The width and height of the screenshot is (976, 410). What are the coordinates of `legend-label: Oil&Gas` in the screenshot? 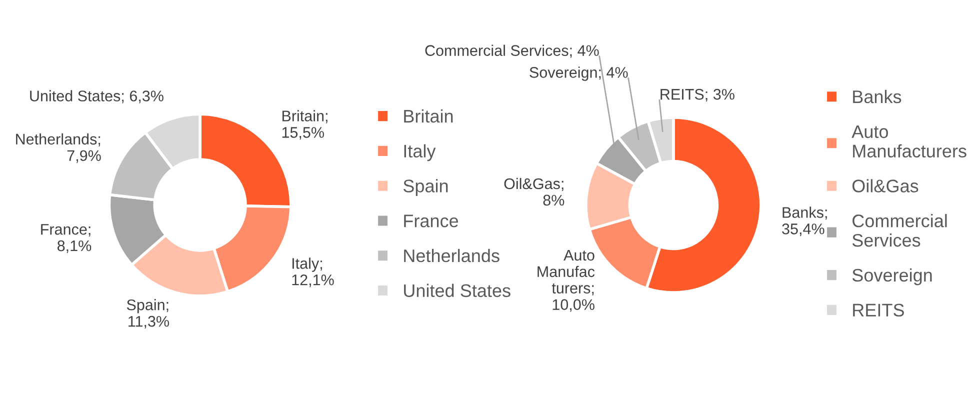 It's located at (885, 185).